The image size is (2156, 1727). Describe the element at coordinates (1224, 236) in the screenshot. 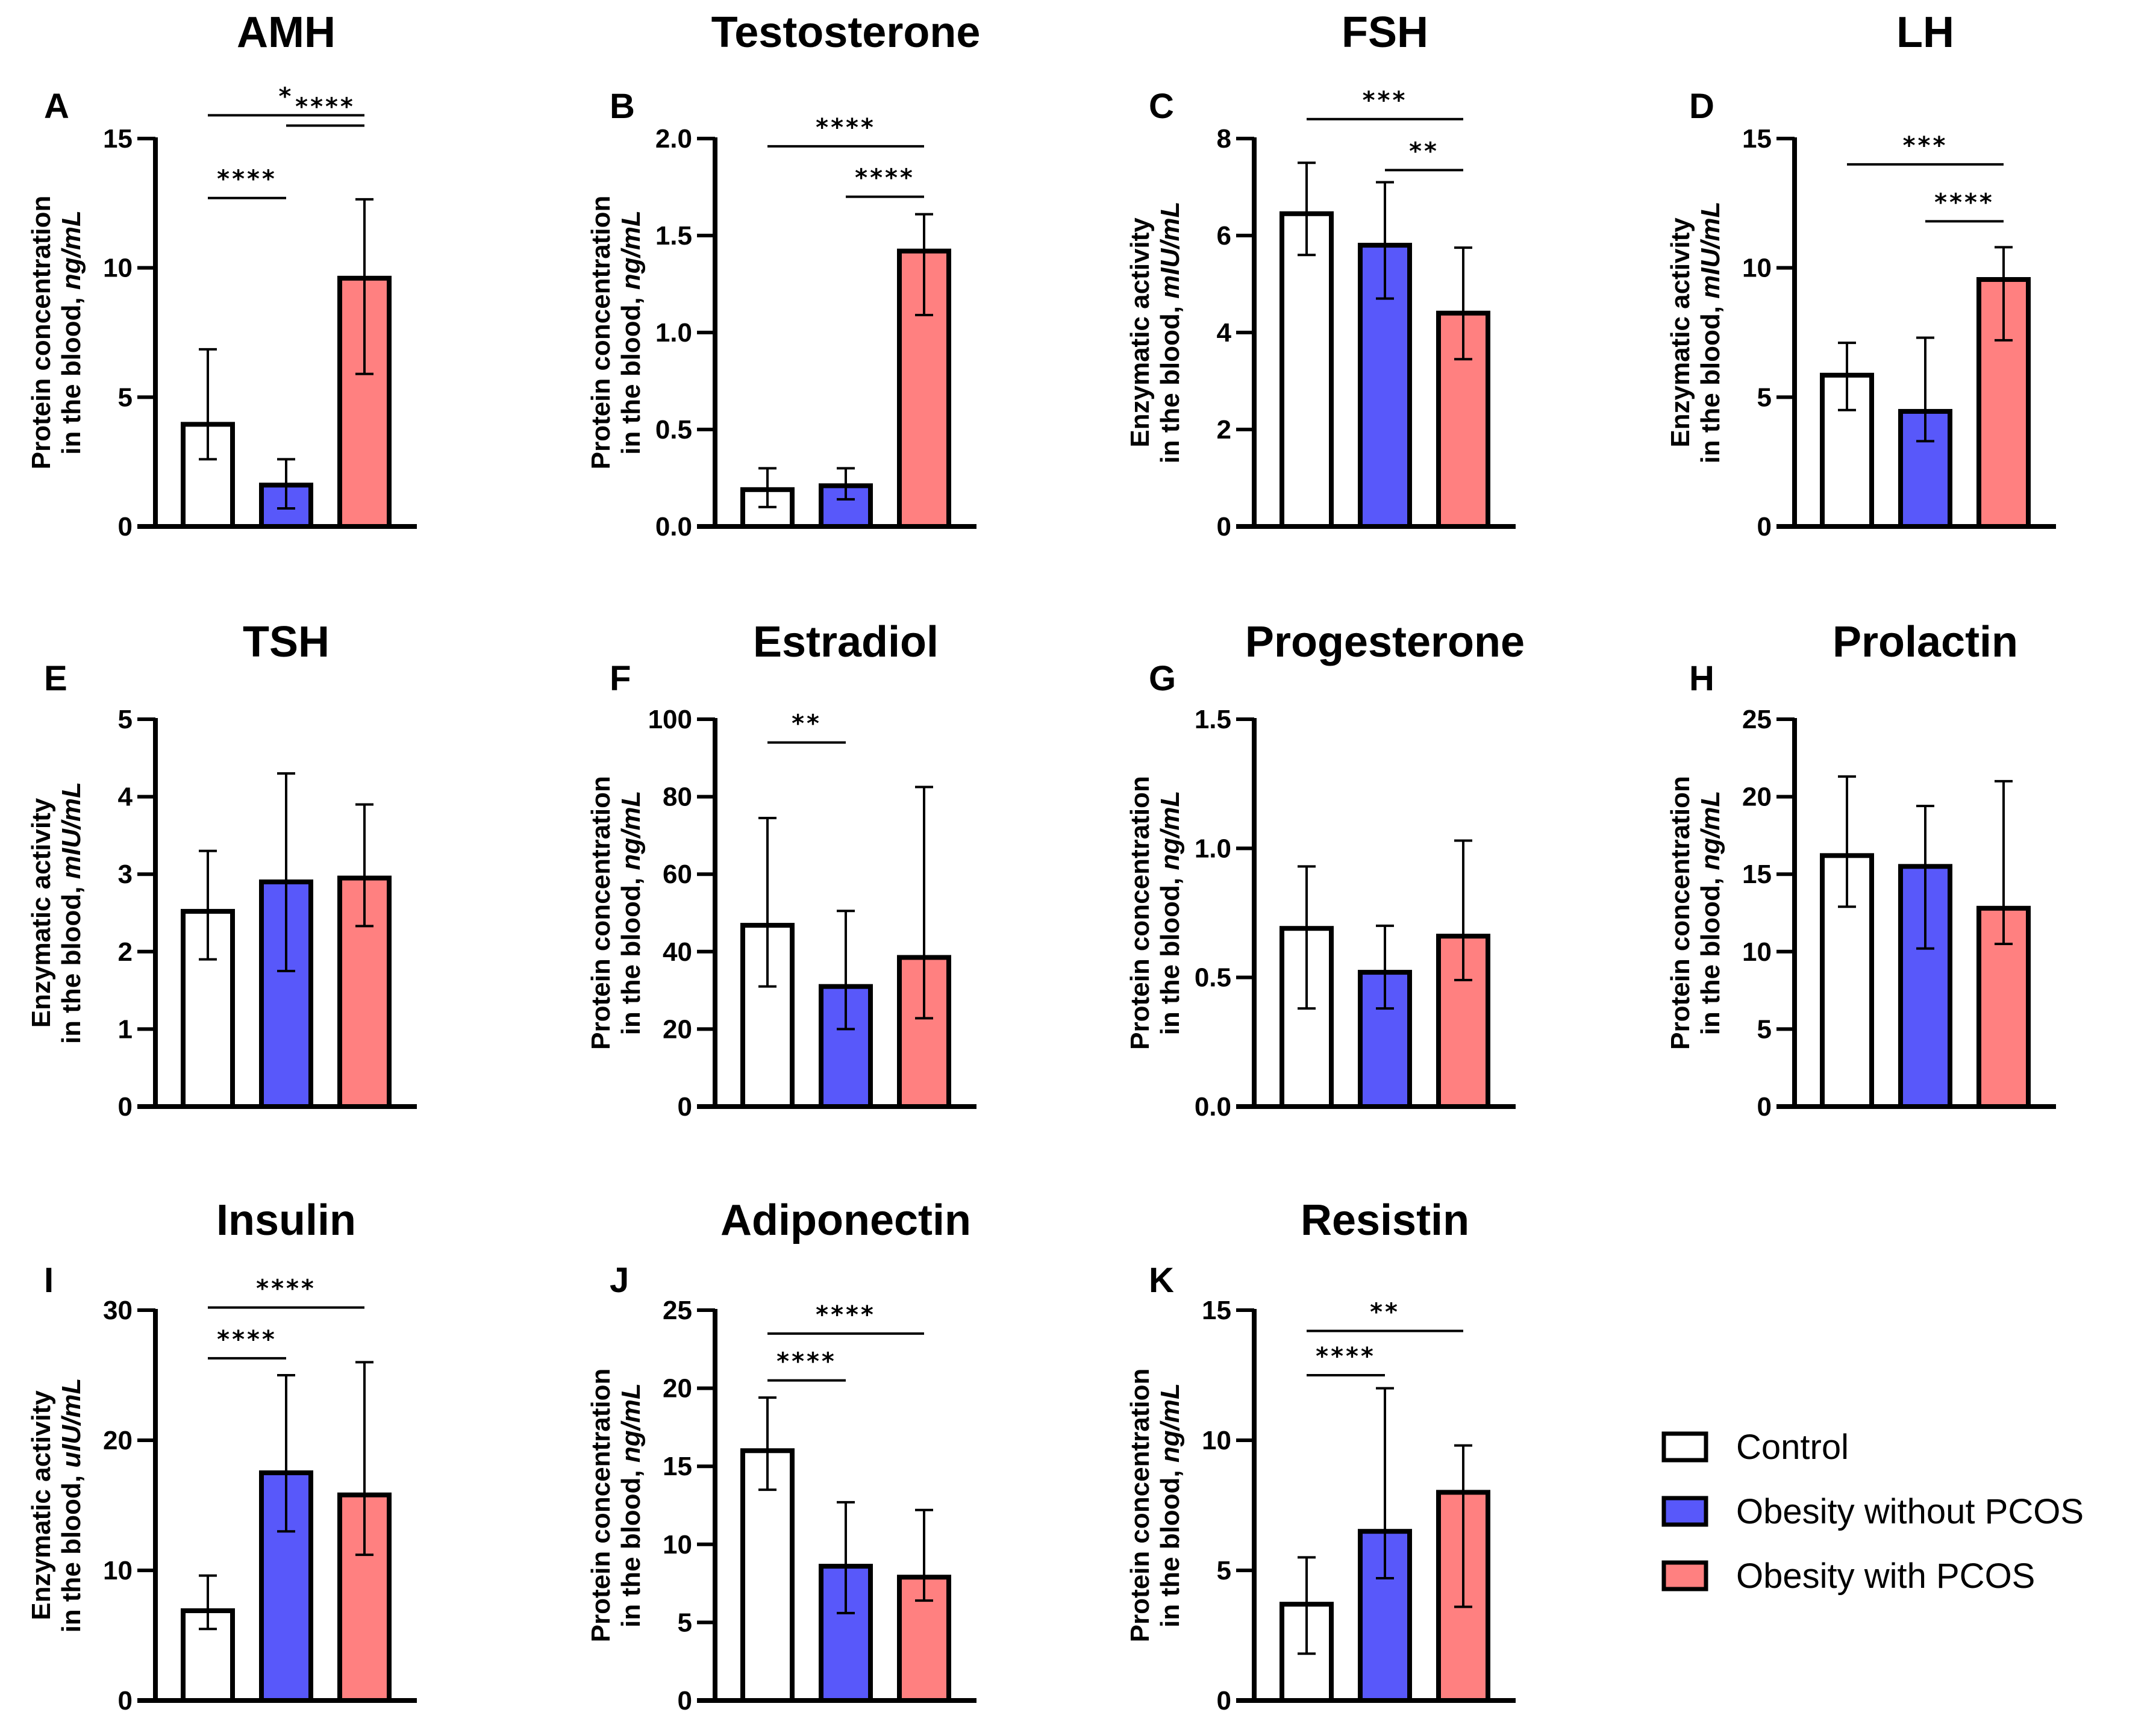

I see `y-tick-label: 6` at that location.